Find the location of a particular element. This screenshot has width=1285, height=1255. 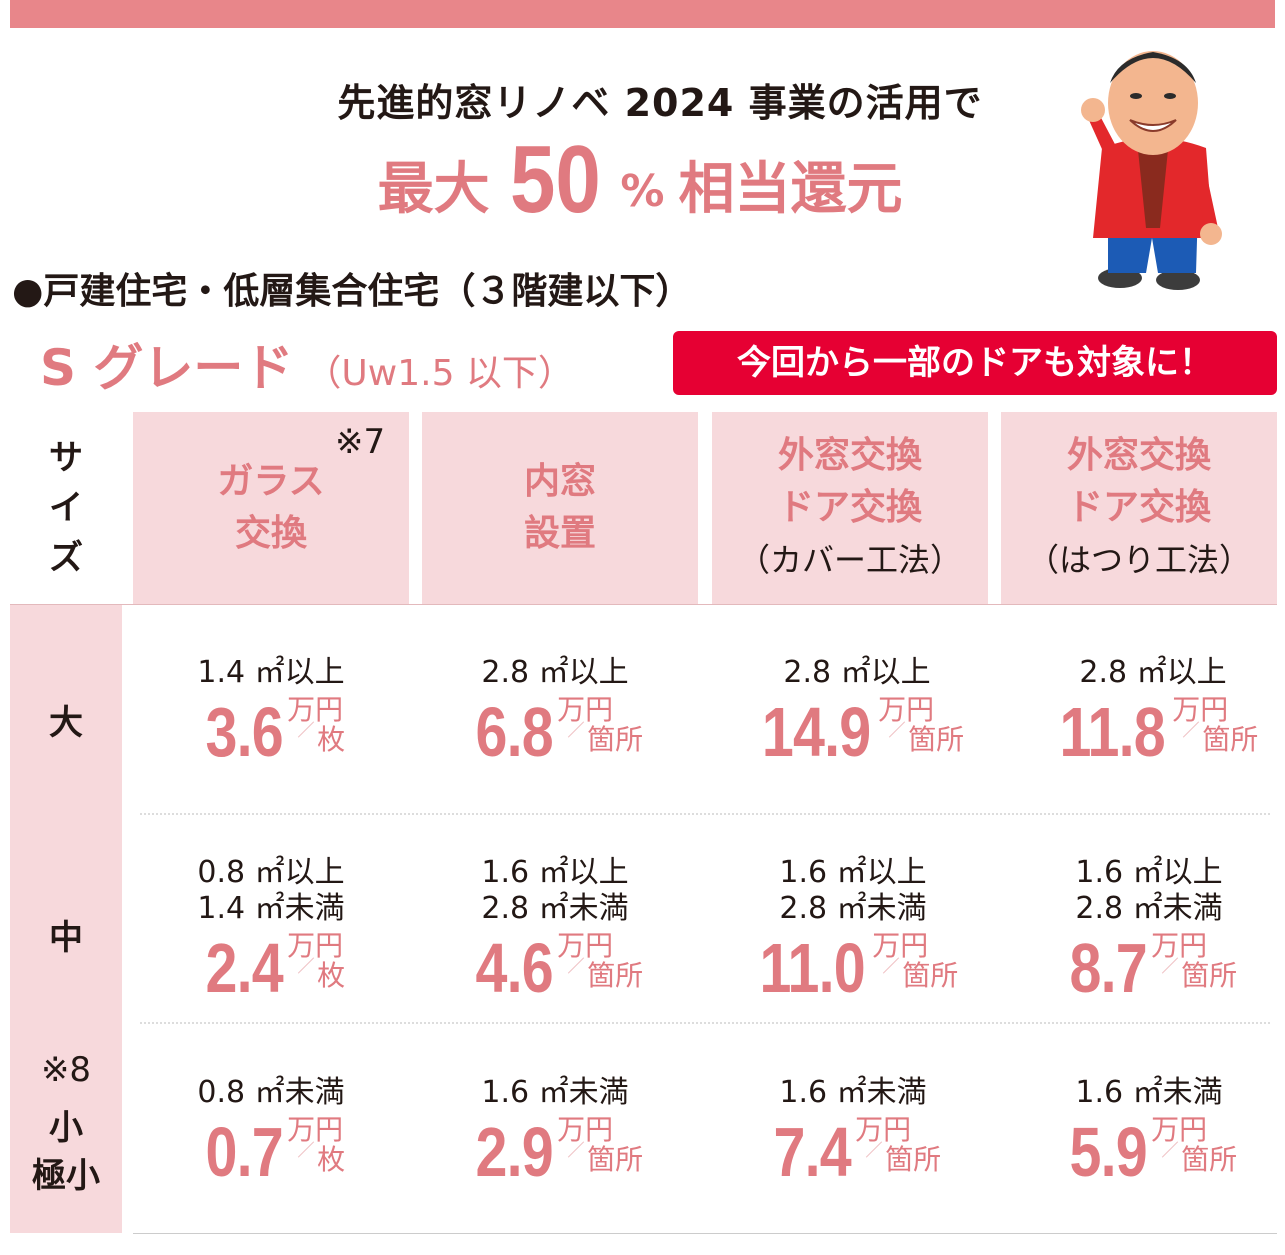

col-header-cover: 外窓交換 ドア交換 （カバー工法） is located at coordinates (850, 508).